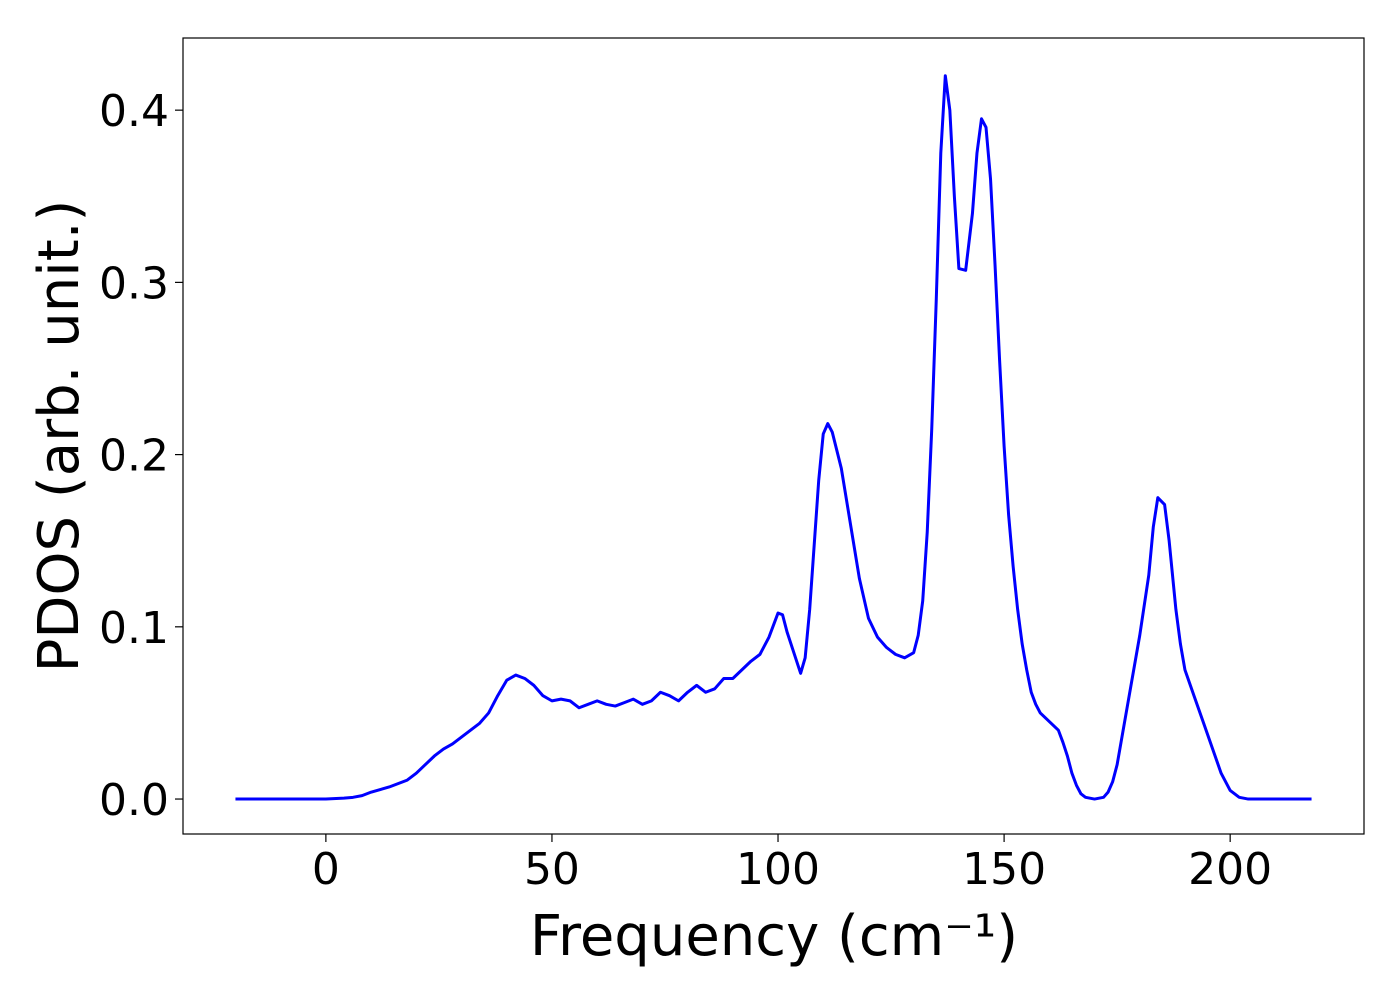 This screenshot has height=1000, width=1400. What do you see at coordinates (134, 800) in the screenshot?
I see `y-tick-label: 0.0` at bounding box center [134, 800].